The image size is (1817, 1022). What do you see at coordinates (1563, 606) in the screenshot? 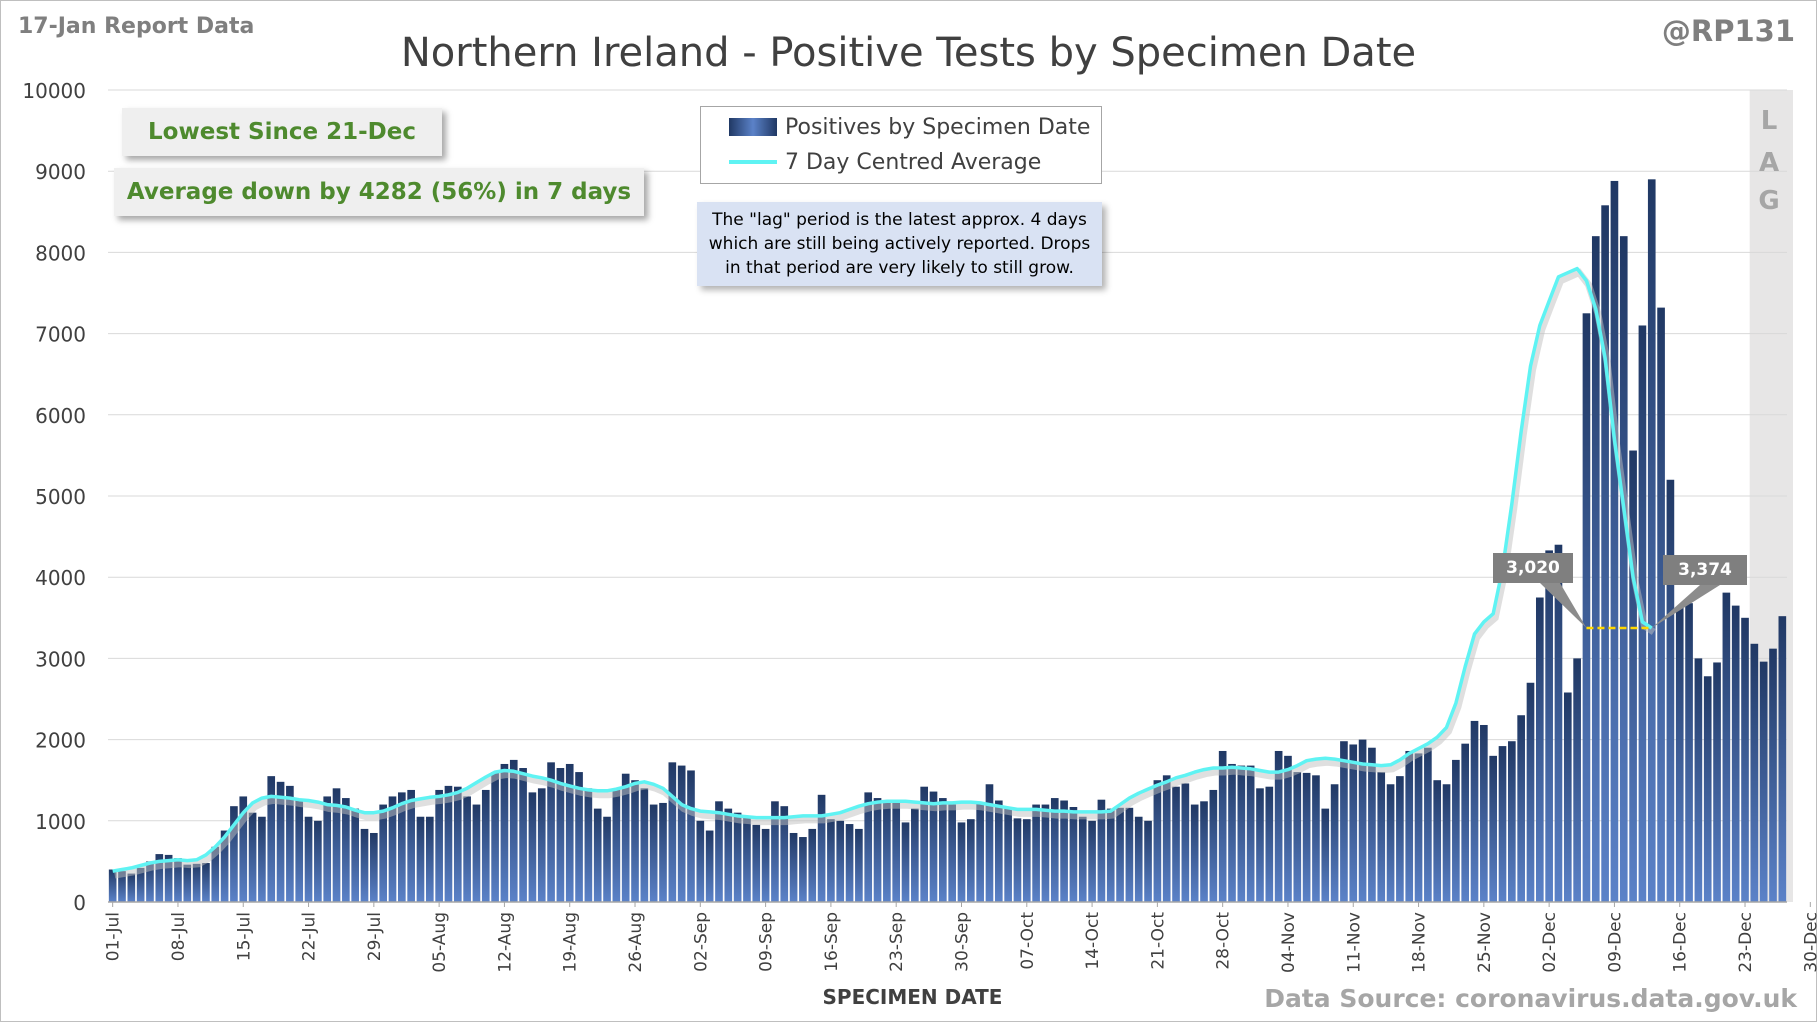
I see `annotation-pointer-left` at bounding box center [1563, 606].